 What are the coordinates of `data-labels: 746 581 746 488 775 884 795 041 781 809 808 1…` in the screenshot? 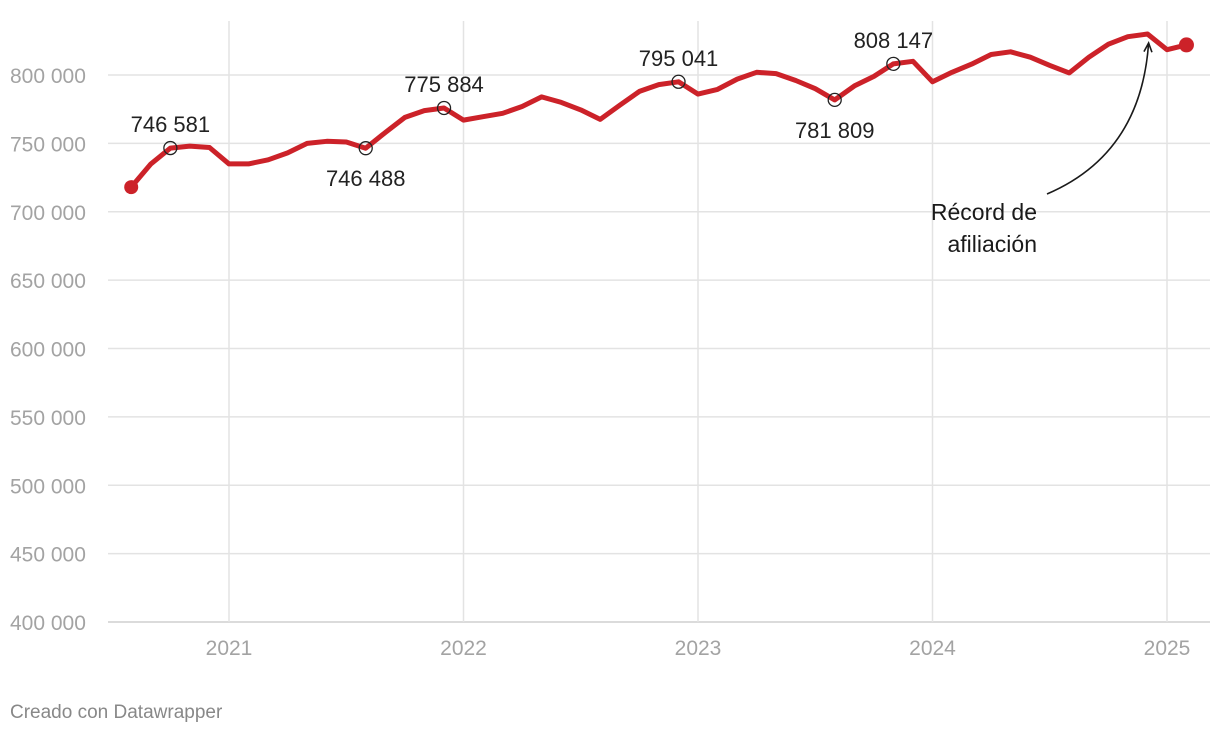 It's located at (532, 109).